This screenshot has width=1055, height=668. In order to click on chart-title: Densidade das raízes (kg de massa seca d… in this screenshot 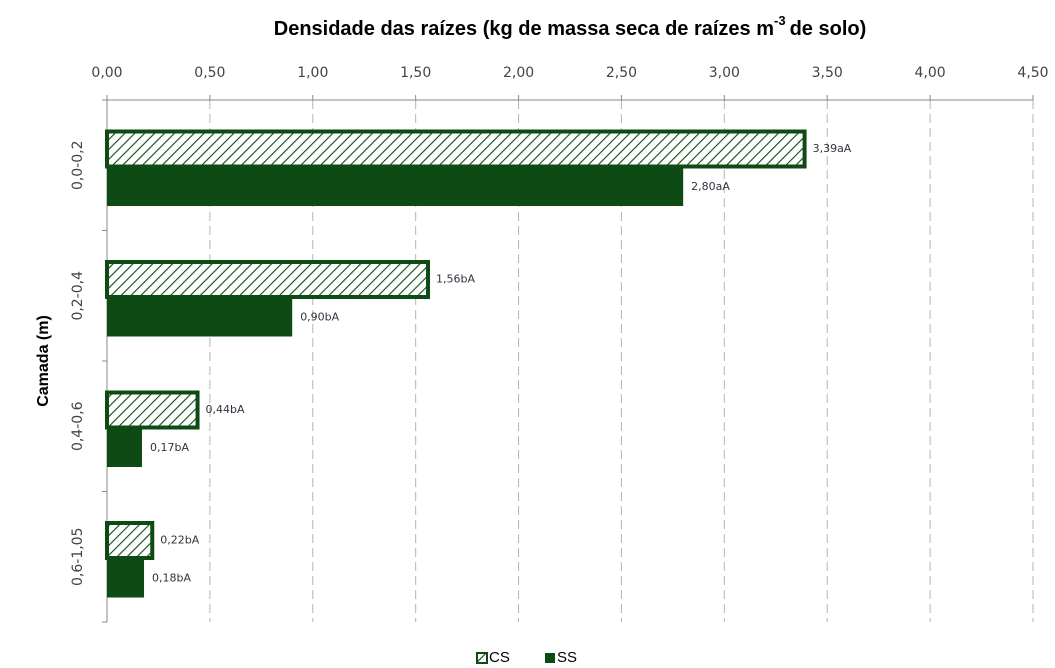, I will do `click(570, 26)`.